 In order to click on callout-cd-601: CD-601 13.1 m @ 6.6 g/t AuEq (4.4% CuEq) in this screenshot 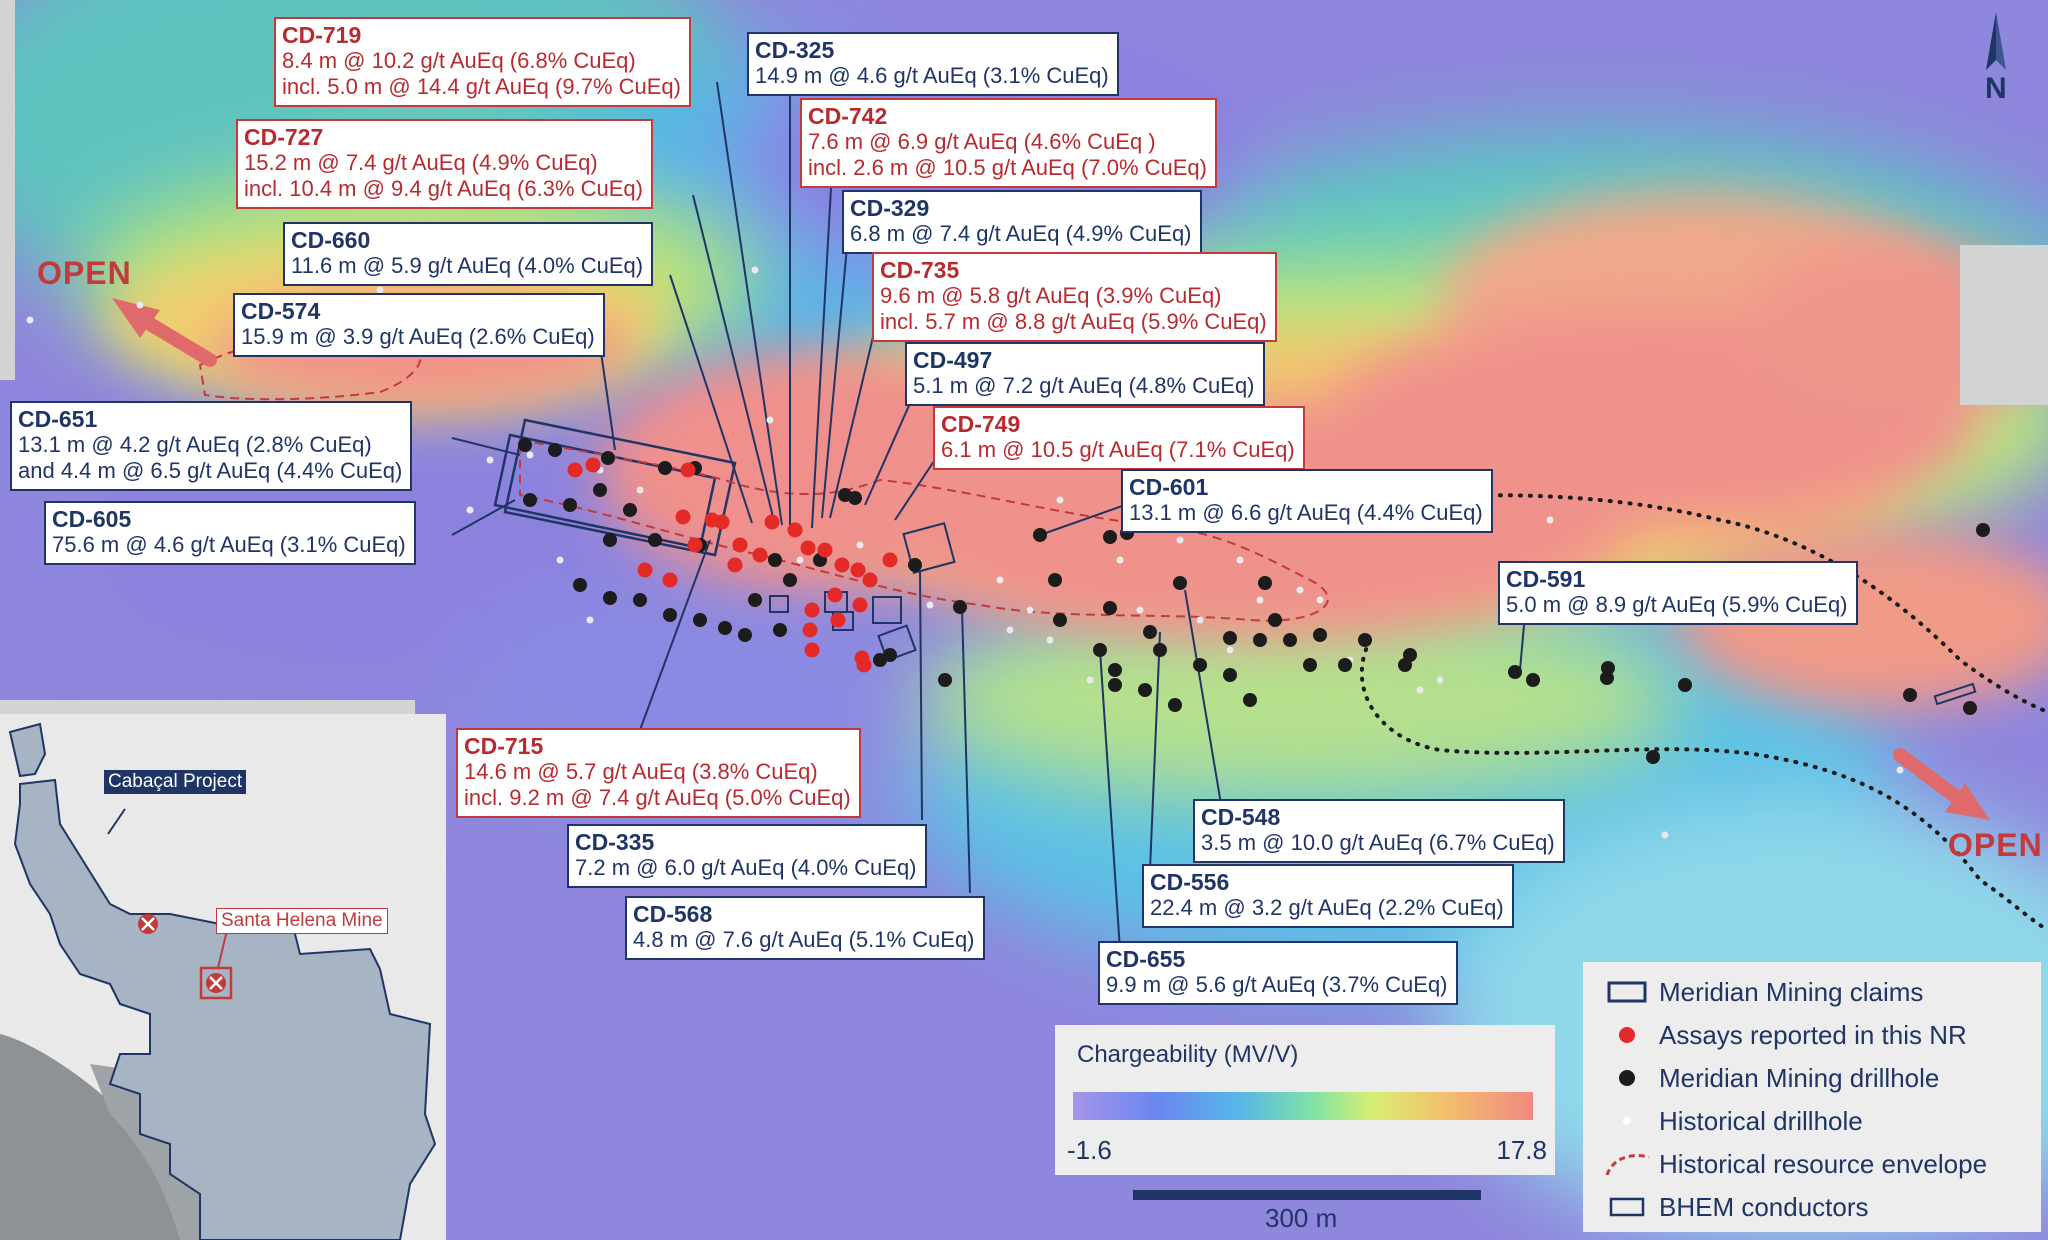, I will do `click(1307, 501)`.